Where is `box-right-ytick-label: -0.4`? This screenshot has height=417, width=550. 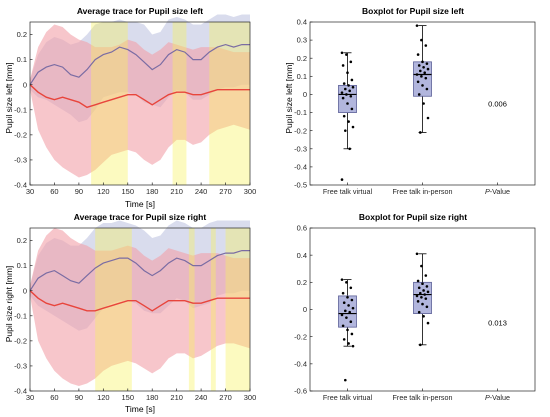
box-right-ytick-label: -0.4 is located at coordinates (300, 363).